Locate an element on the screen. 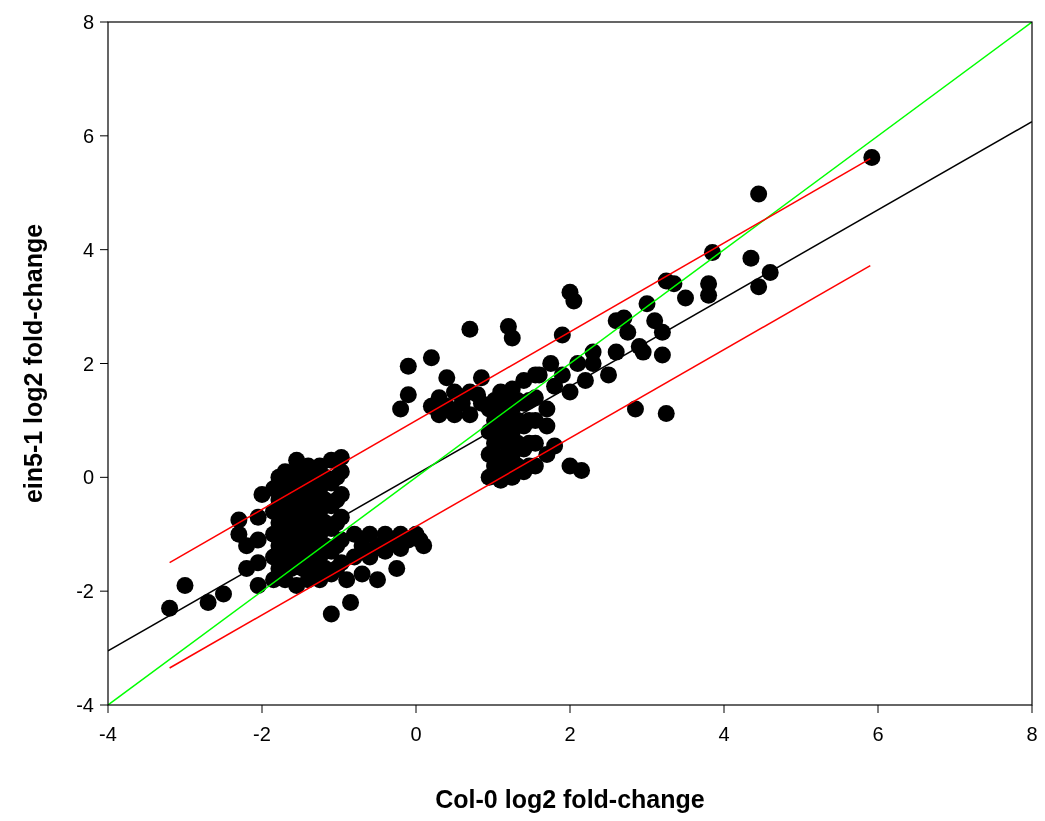 The width and height of the screenshot is (1045, 821). x-axis-title: Col-0 log2 fold-change is located at coordinates (570, 799).